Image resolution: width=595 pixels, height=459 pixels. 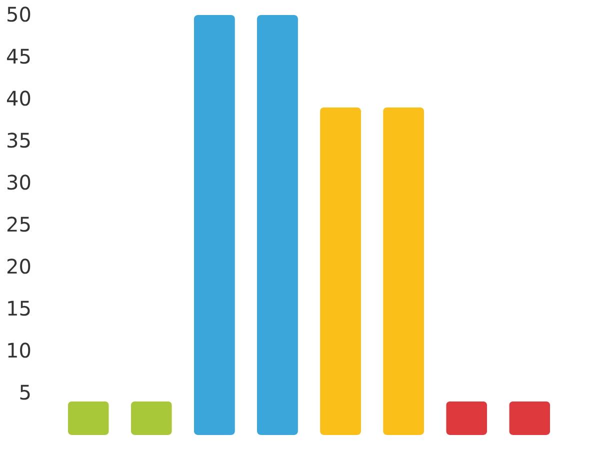 What do you see at coordinates (19, 56) in the screenshot?
I see `y-tick-label: 45` at bounding box center [19, 56].